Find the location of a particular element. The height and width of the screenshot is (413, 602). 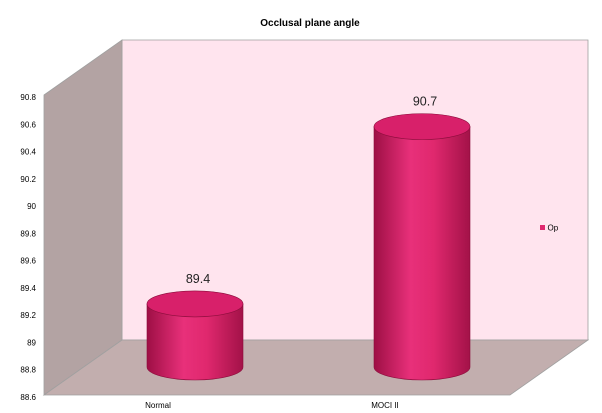

chart-floor is located at coordinates (316, 367).